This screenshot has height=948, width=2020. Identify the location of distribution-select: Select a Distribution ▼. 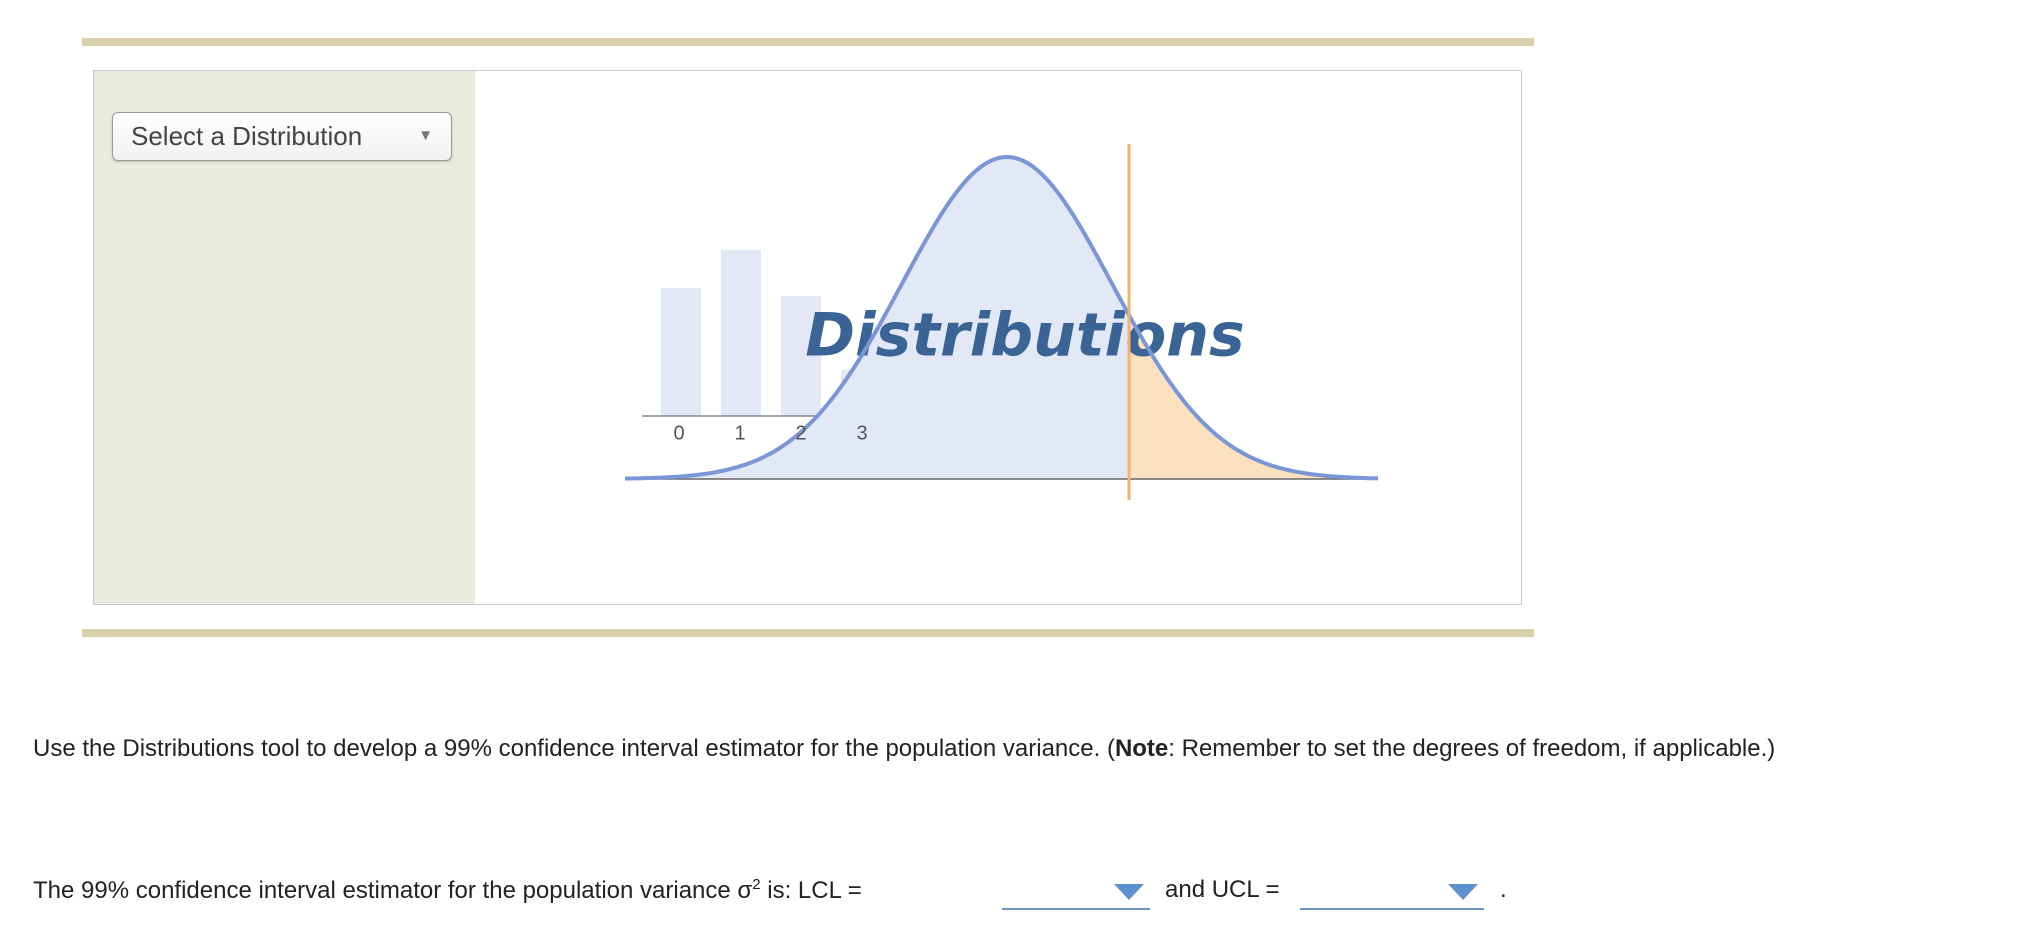
(282, 136).